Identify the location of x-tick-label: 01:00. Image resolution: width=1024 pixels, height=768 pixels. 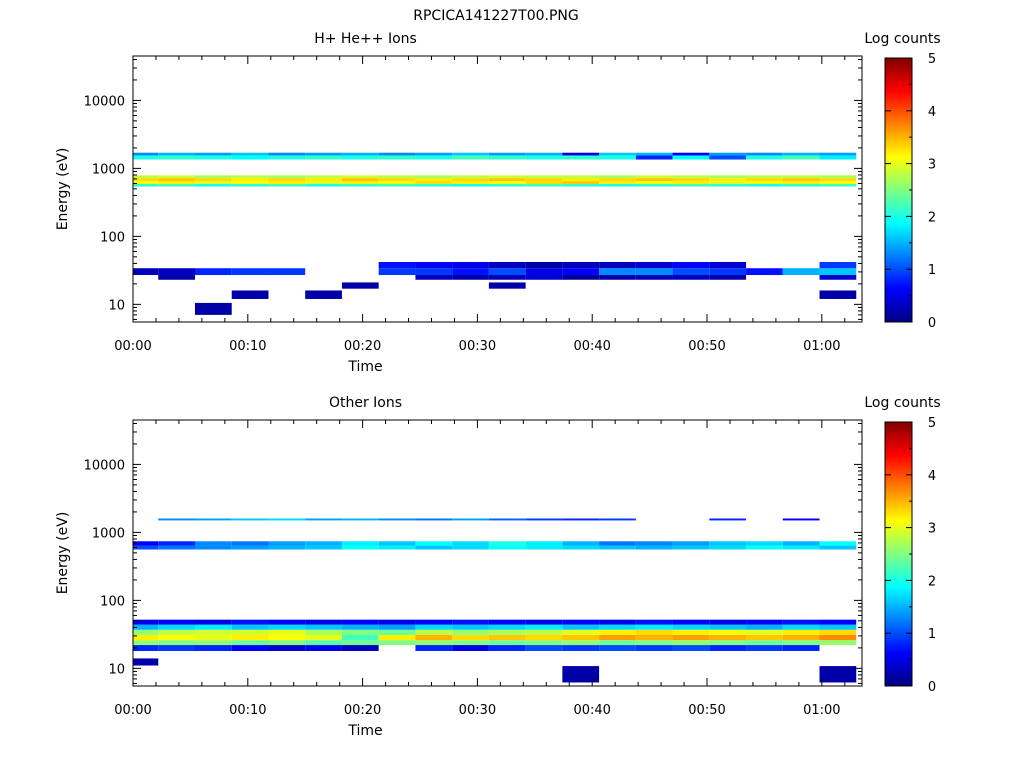
(821, 710).